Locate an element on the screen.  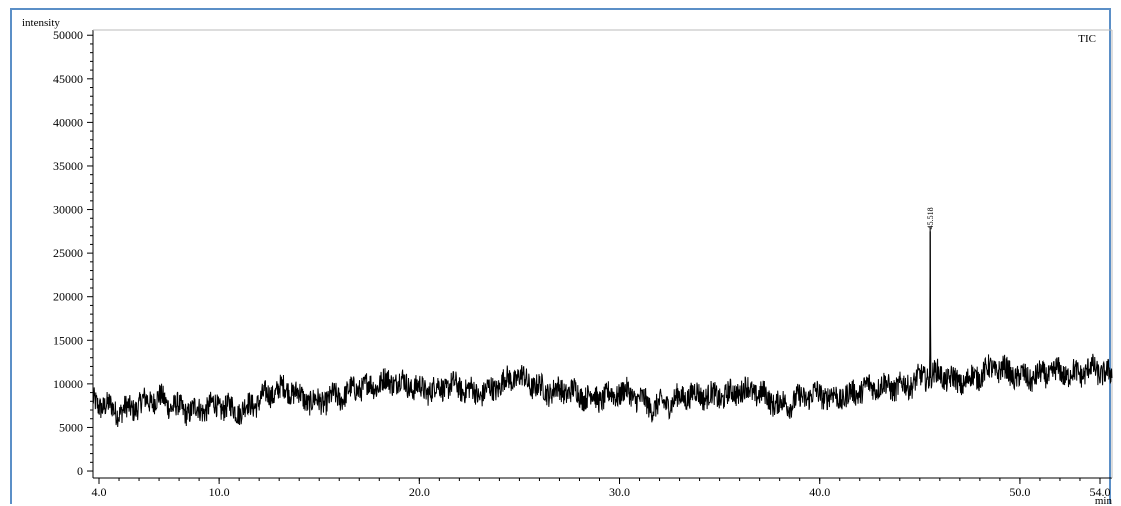
y-tick-label: 15000 is located at coordinates (68, 340).